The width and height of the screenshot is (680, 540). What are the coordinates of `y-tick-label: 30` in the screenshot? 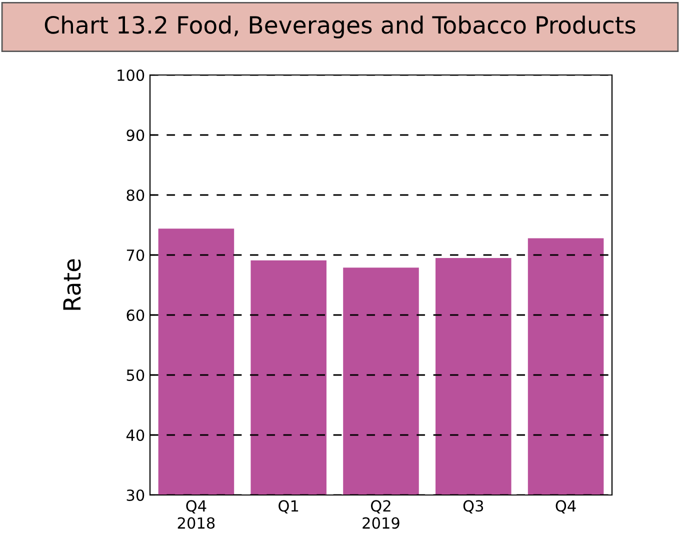 It's located at (135, 495).